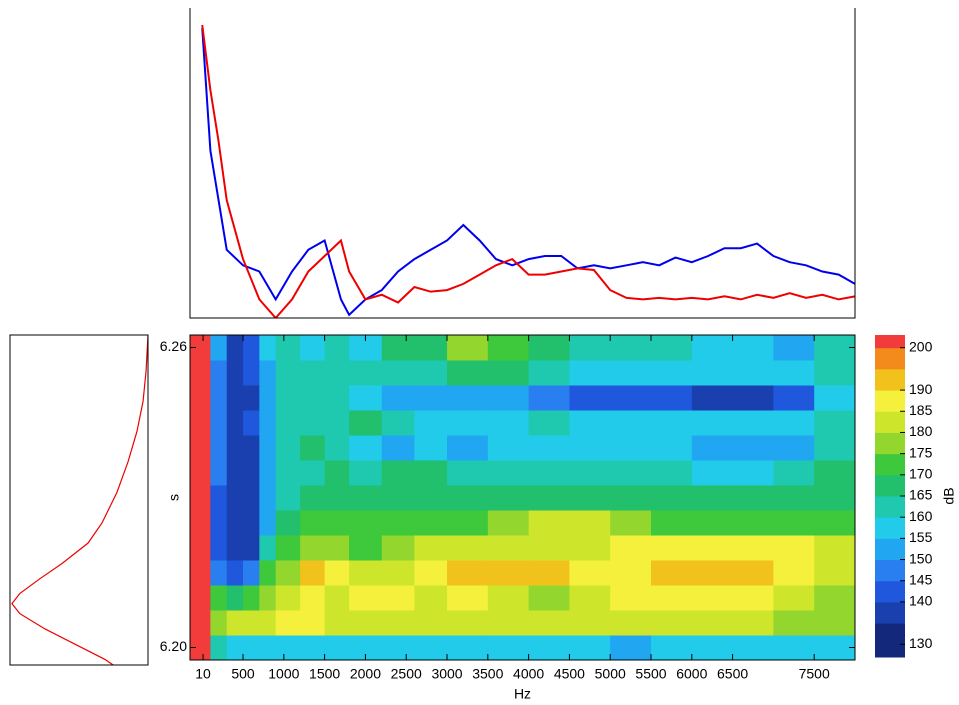 The height and width of the screenshot is (705, 959). What do you see at coordinates (487, 674) in the screenshot?
I see `x-tick-label: 3500` at bounding box center [487, 674].